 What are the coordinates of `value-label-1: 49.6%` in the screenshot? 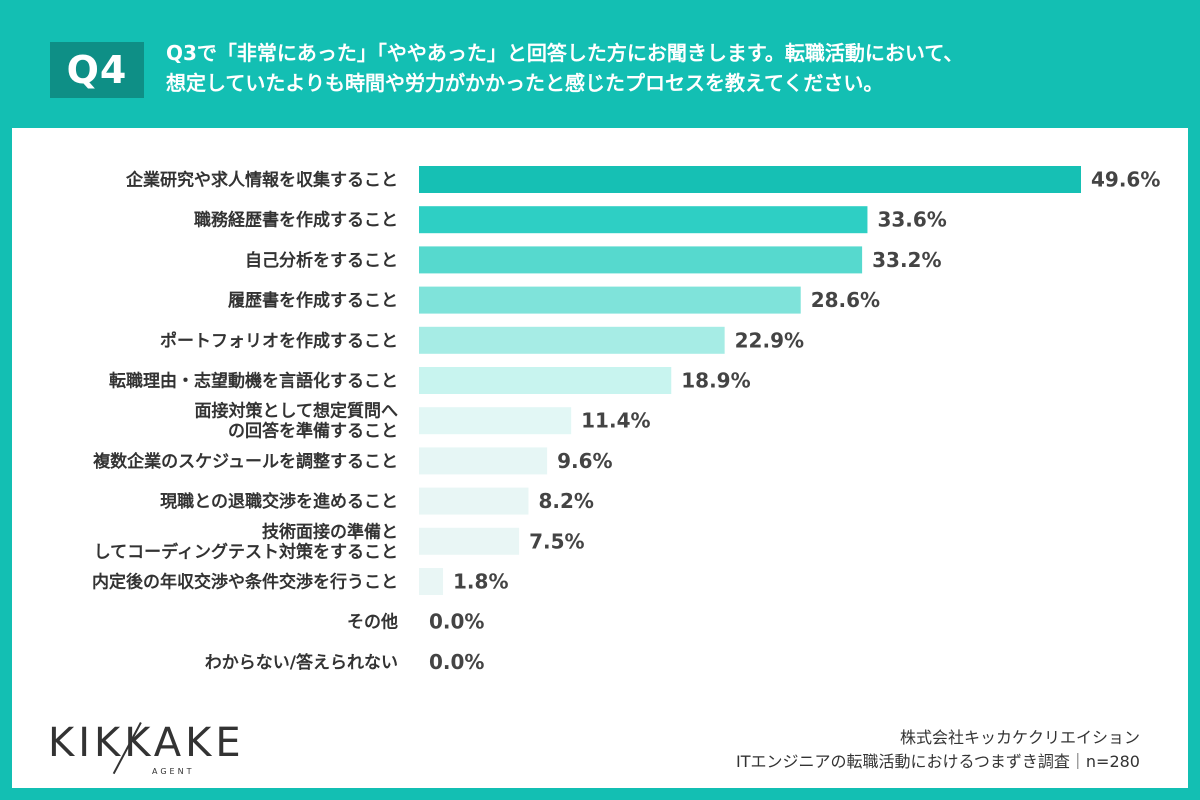 It's located at (1125, 180).